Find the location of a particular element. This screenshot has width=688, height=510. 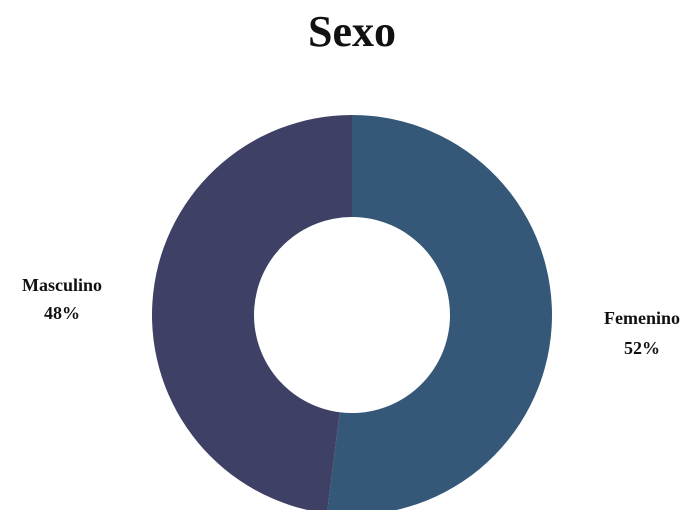

slice-label-femenino-value: 52% is located at coordinates (642, 348).